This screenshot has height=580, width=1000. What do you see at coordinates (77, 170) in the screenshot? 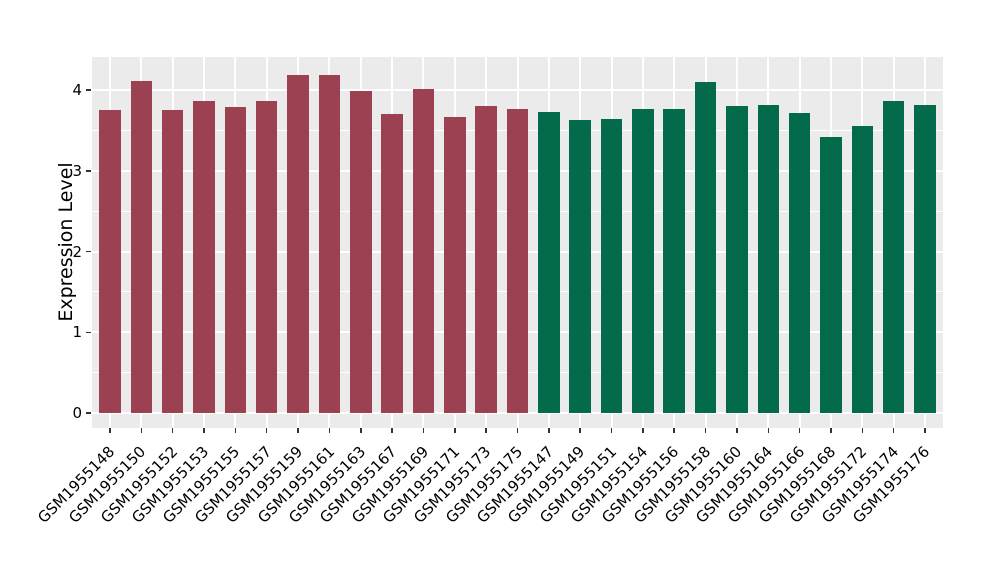
I see `y-tick-label: 3` at bounding box center [77, 170].